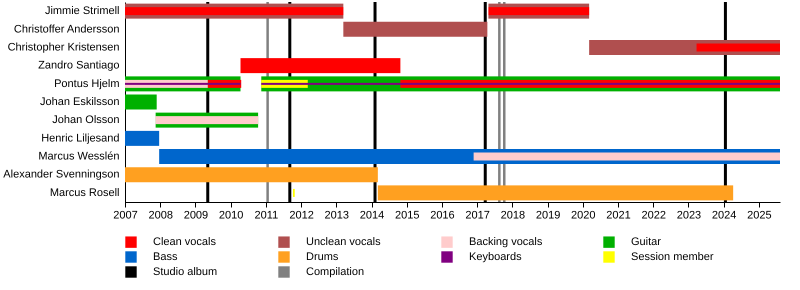  Describe the element at coordinates (80, 138) in the screenshot. I see `y-tick-label: Henric Liljesand` at that location.